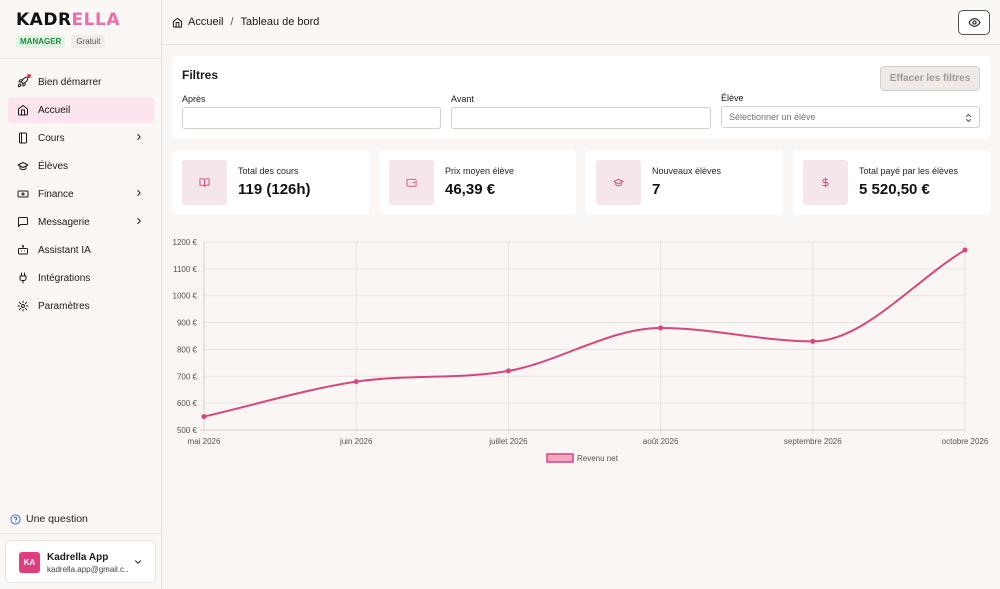  I want to click on sidebar-nav: Bien démarrer Accueil Cours Élèves Fi, so click(81, 195).